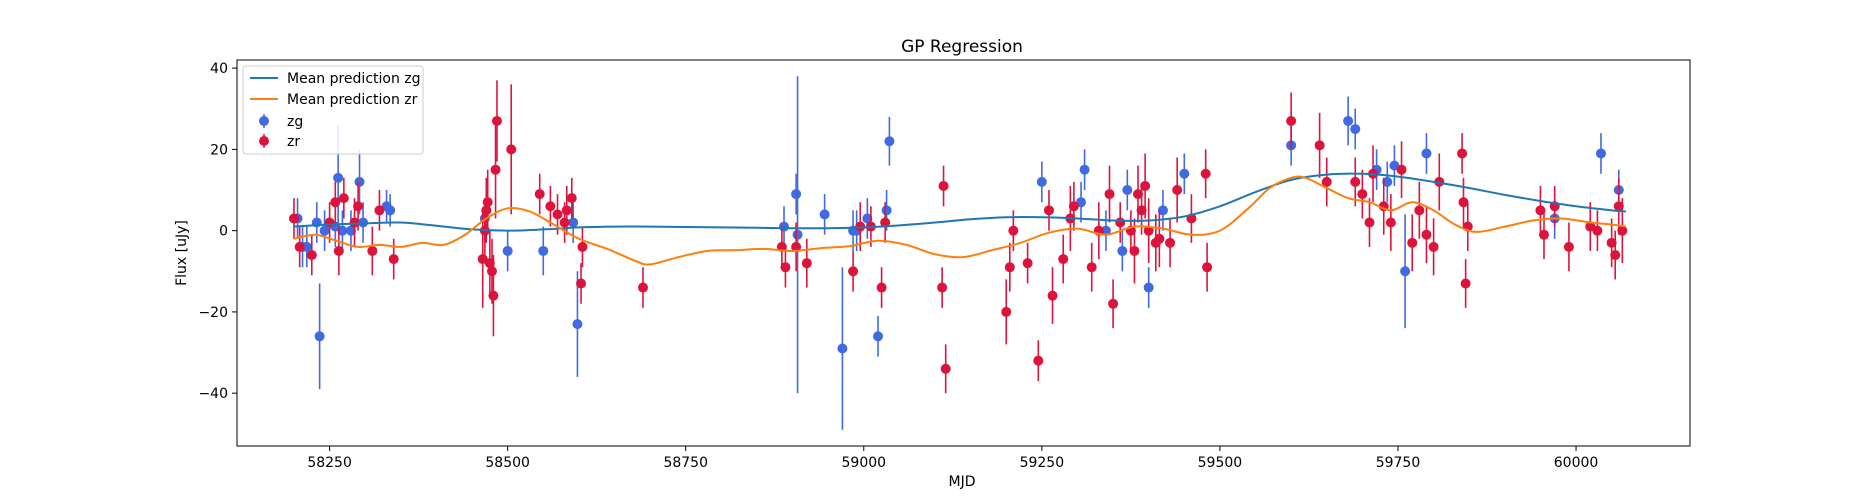 The height and width of the screenshot is (500, 1875). What do you see at coordinates (213, 394) in the screenshot?
I see `y-tick-label: −40` at bounding box center [213, 394].